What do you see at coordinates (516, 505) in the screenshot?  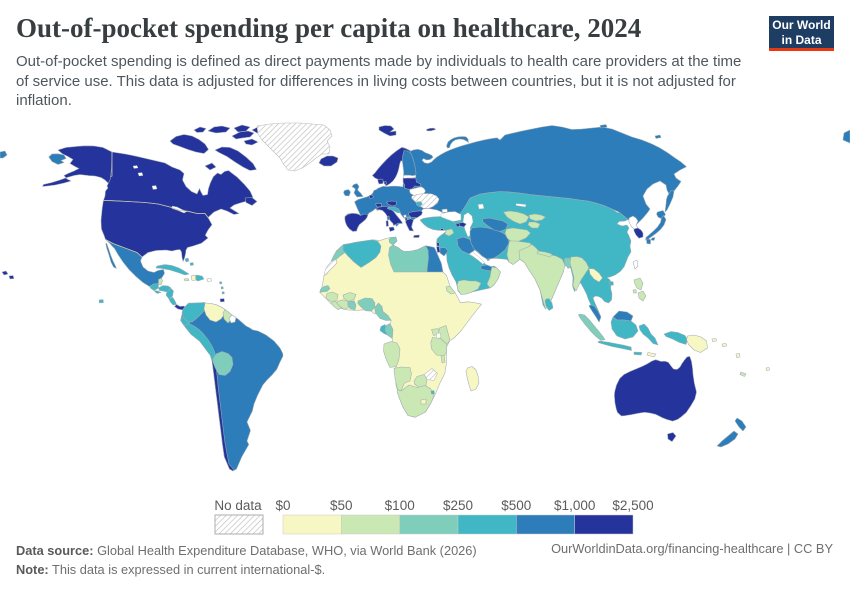 I see `svg-text: $500` at bounding box center [516, 505].